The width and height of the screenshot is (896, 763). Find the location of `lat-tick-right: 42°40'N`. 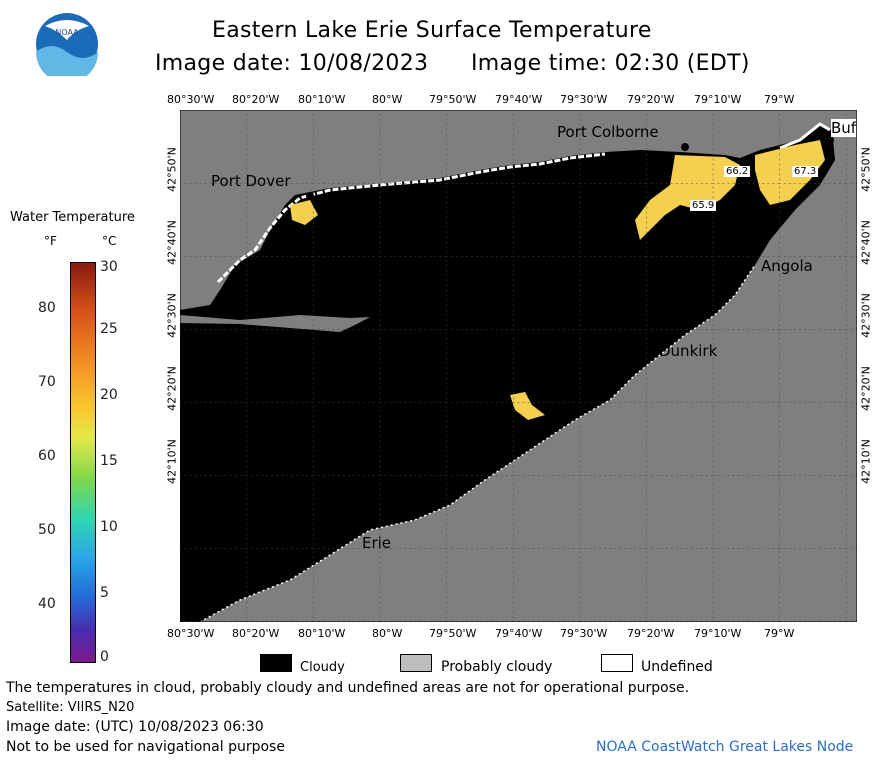

lat-tick-right: 42°40'N is located at coordinates (866, 242).